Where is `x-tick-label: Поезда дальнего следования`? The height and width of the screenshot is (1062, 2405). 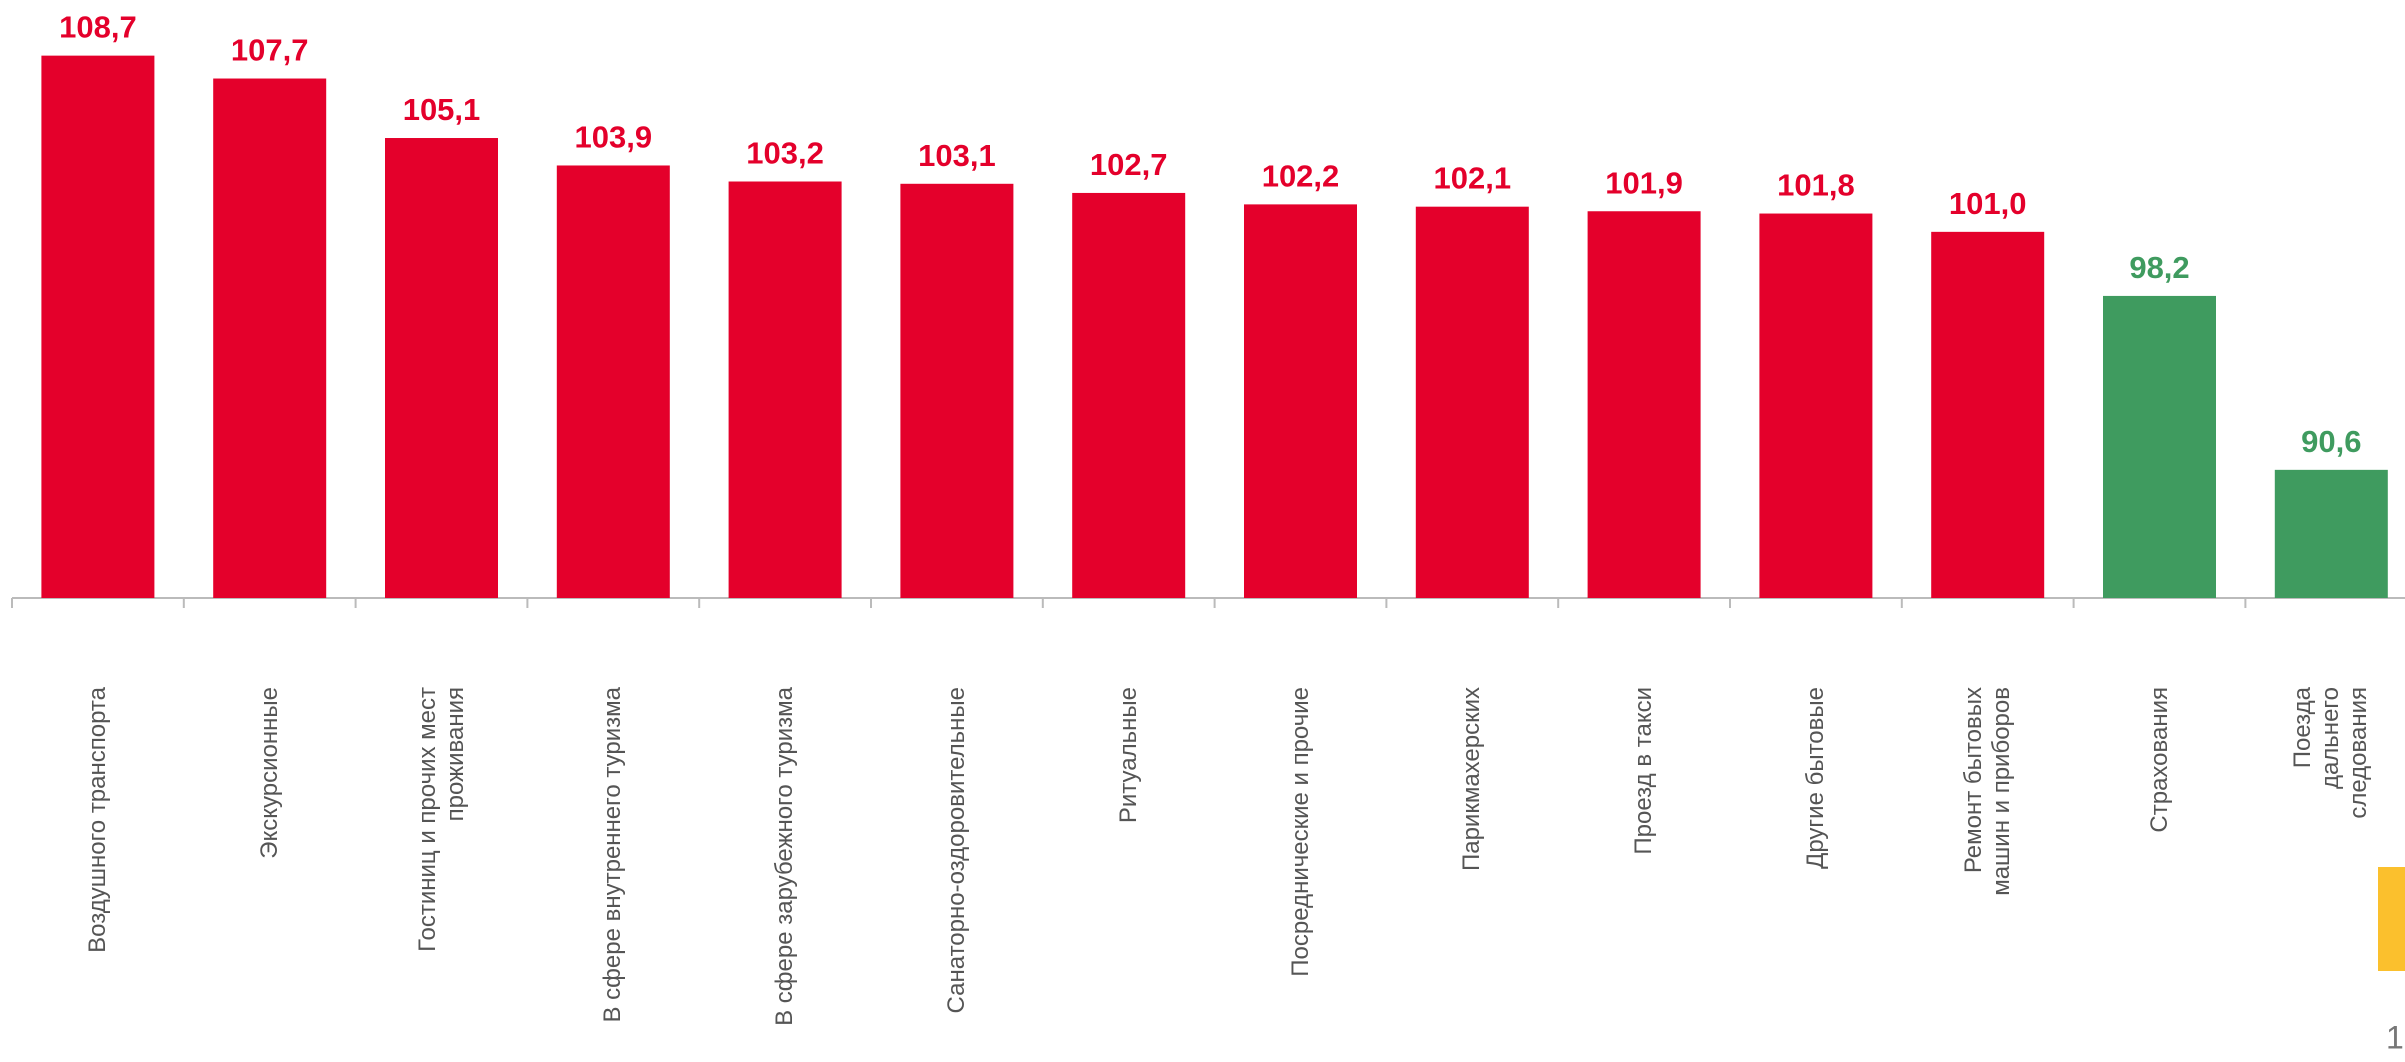 x-tick-label: Поезда дальнего следования is located at coordinates (2331, 752).